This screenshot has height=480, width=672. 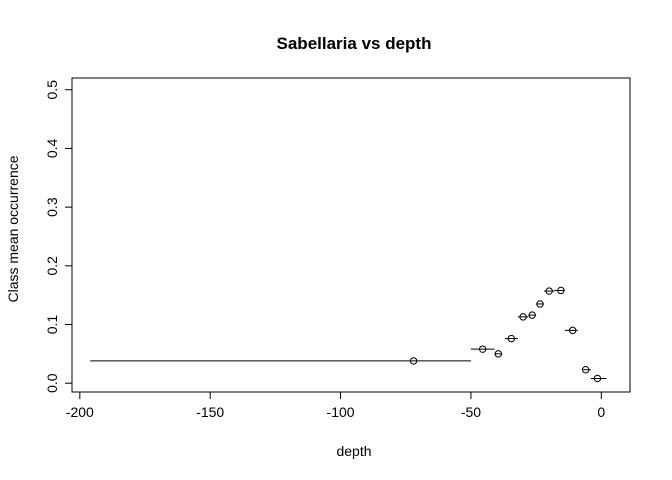 I want to click on x-tick-label: 0, so click(x=601, y=412).